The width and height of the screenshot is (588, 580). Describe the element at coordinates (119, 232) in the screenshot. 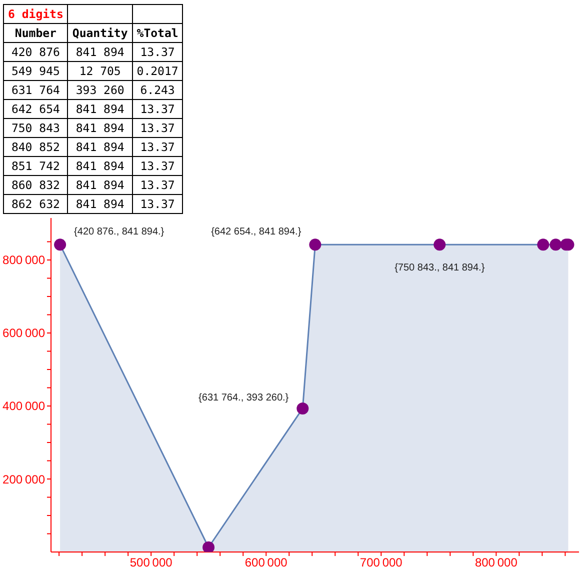

I see `annotation: {420 876., 841 894.}` at that location.